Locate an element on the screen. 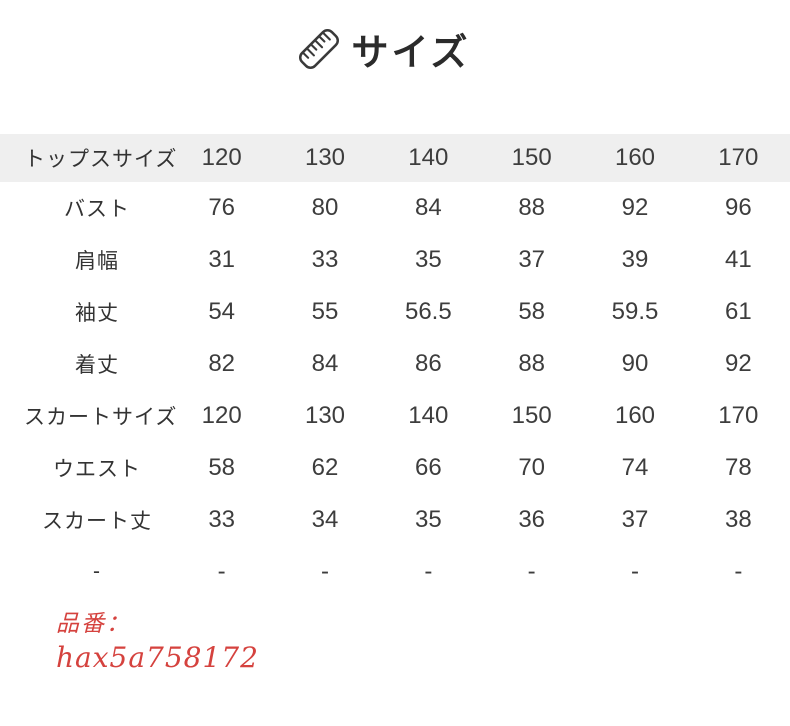  row-value: 70 is located at coordinates (532, 467).